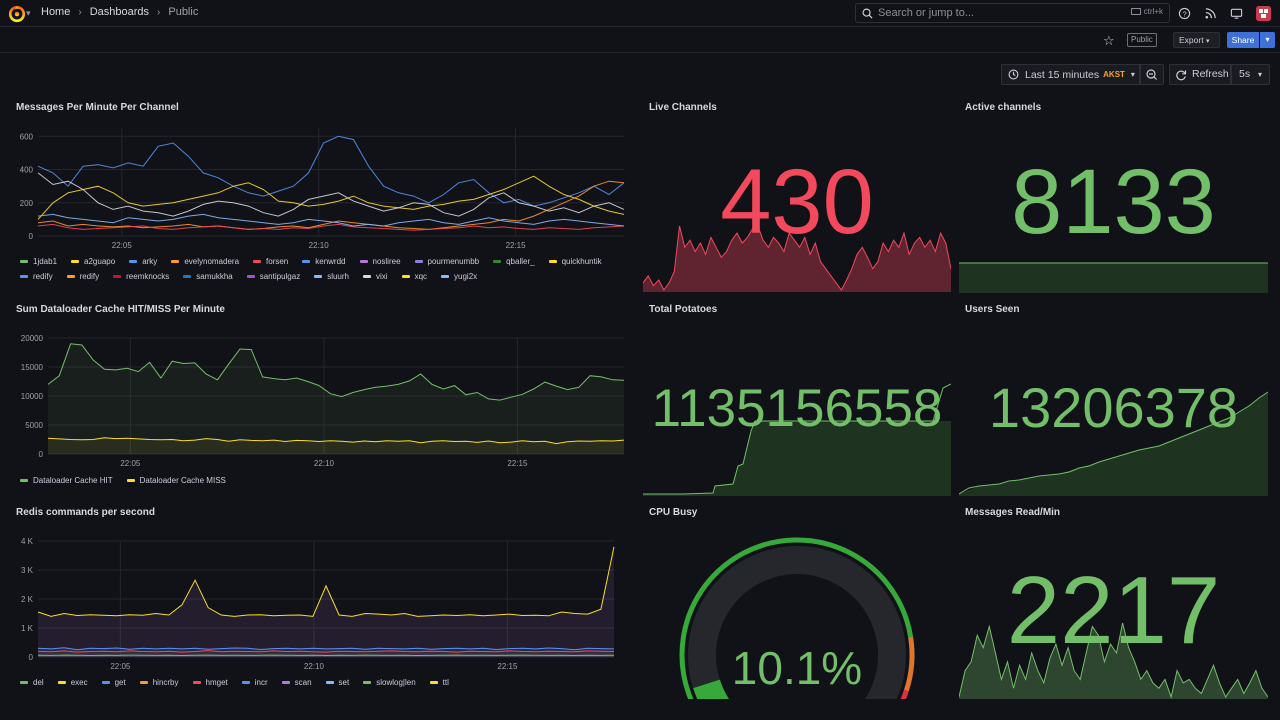 Image resolution: width=1280 pixels, height=720 pixels. What do you see at coordinates (159, 682) in the screenshot?
I see `legend-item: hincrby` at bounding box center [159, 682].